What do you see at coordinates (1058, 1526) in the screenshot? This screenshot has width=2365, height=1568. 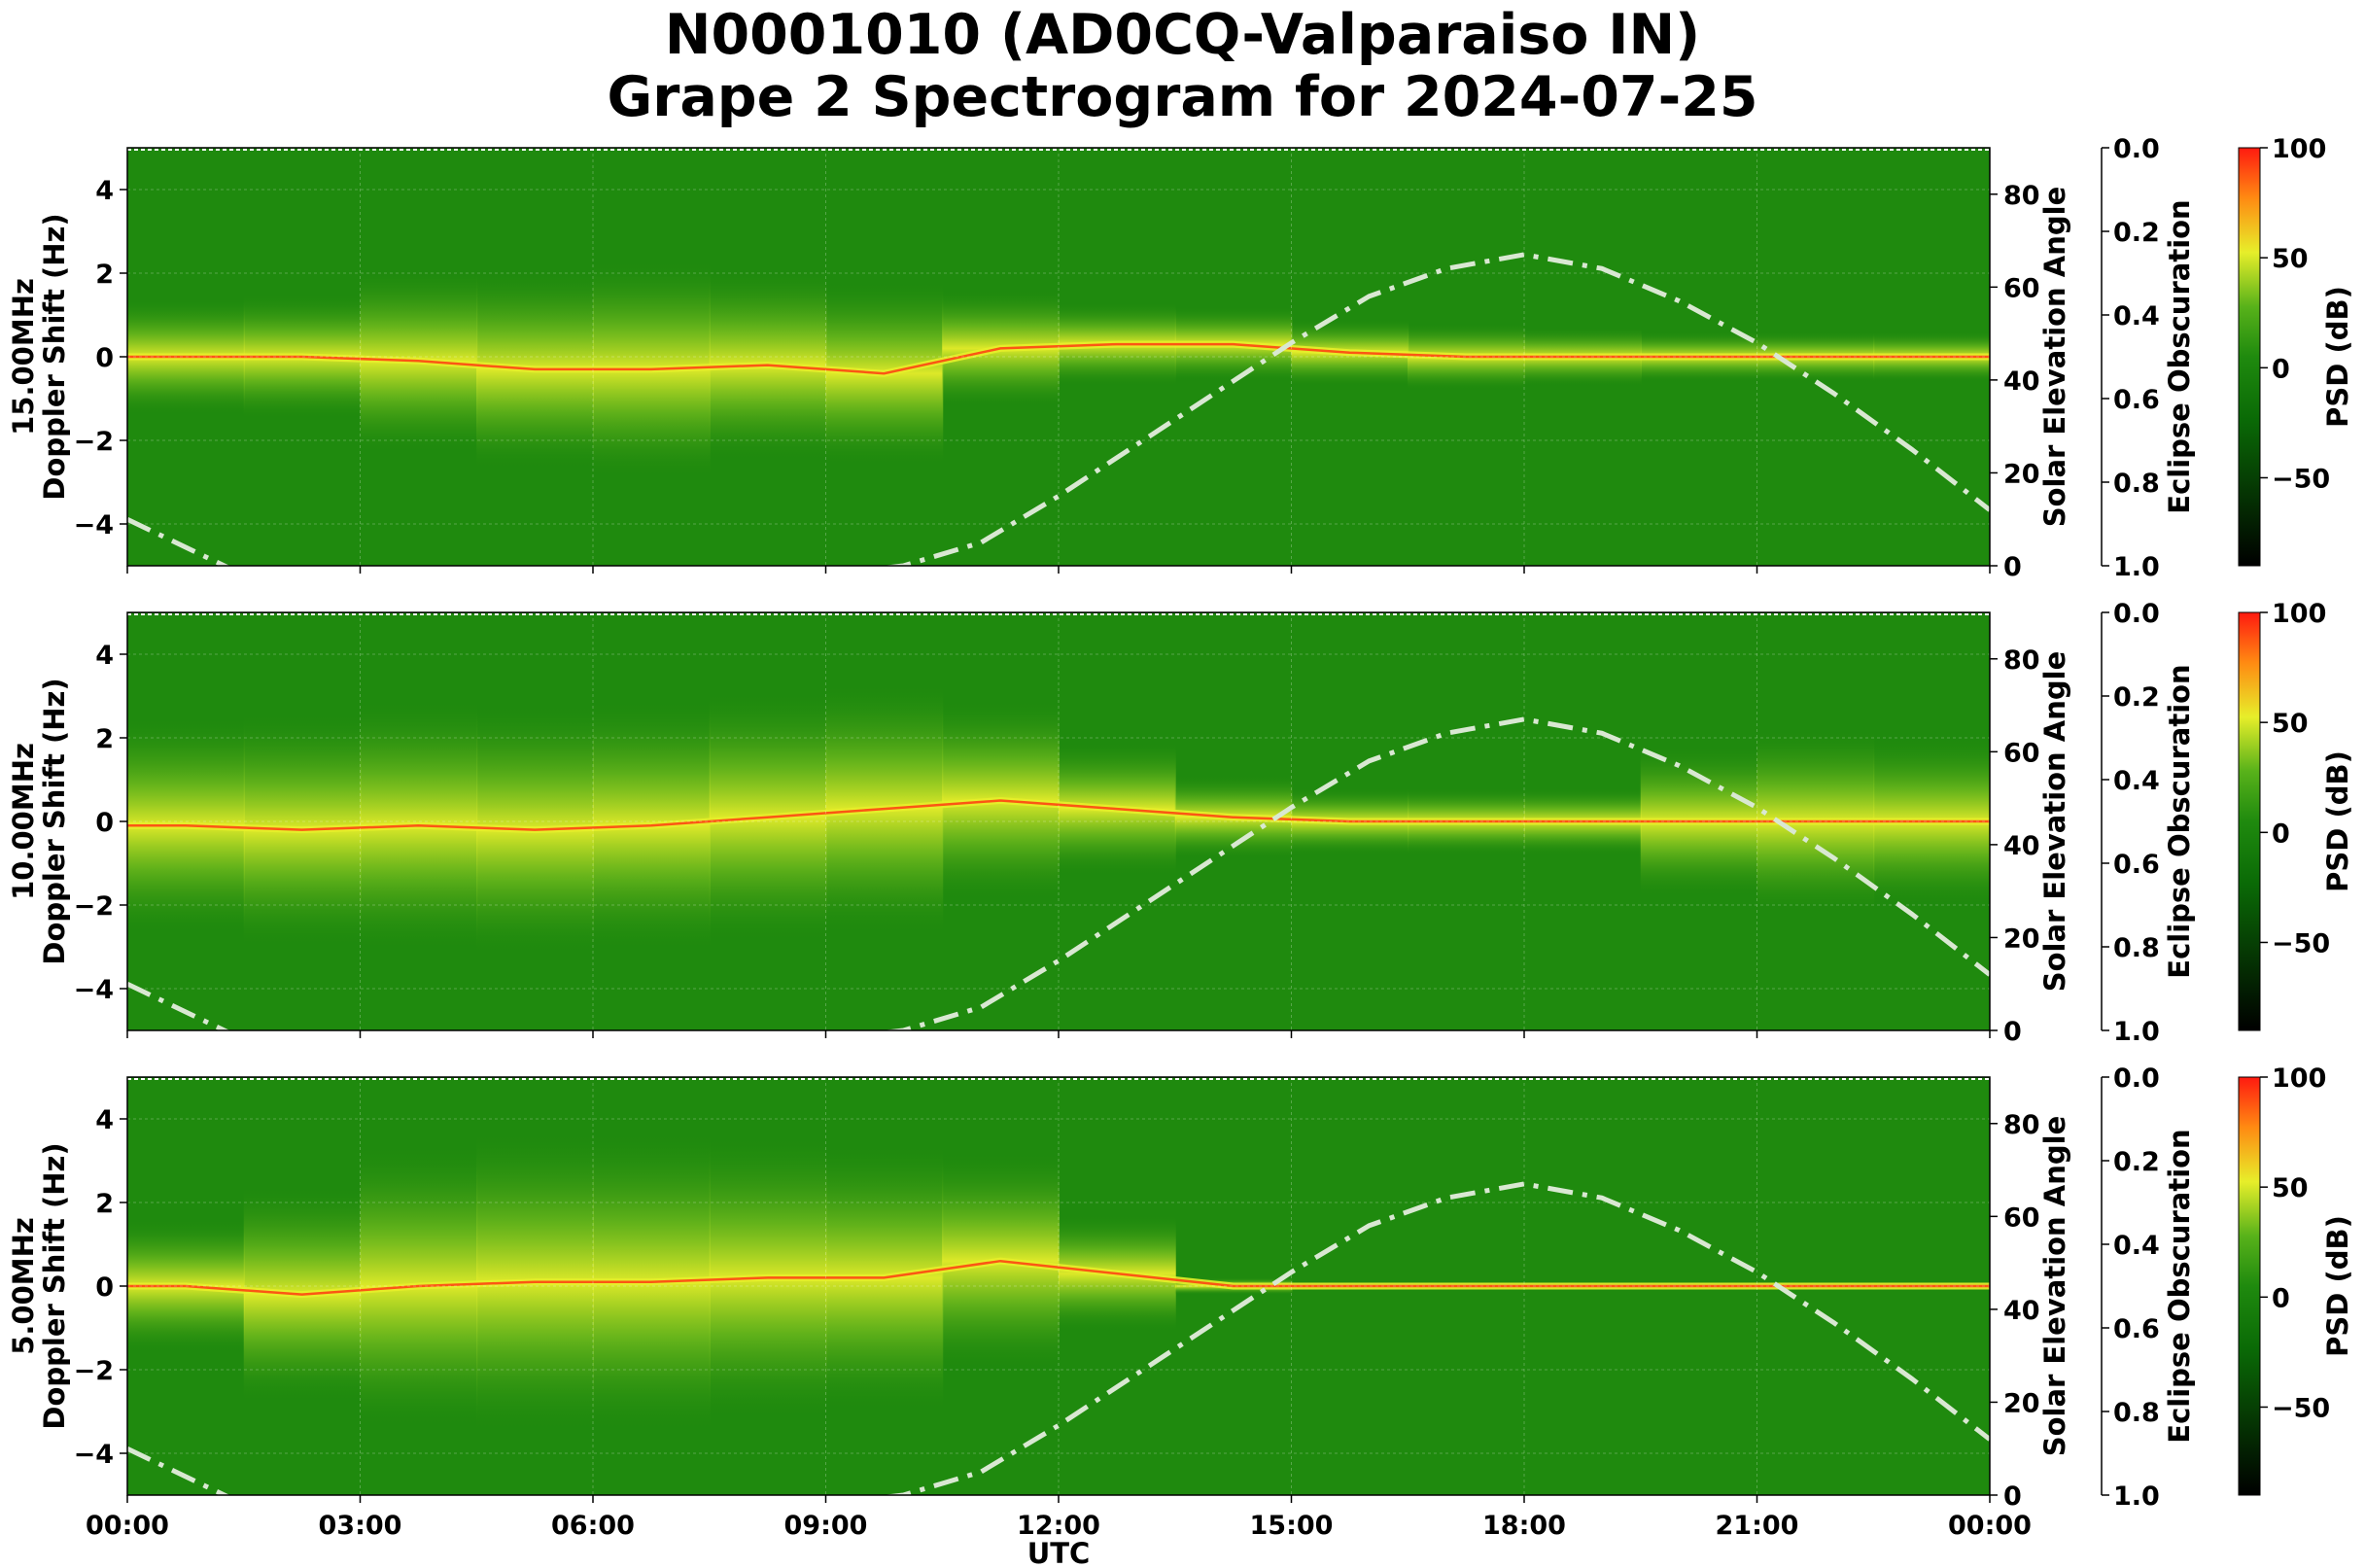 I see `x-tick-label: 12:00` at bounding box center [1058, 1526].